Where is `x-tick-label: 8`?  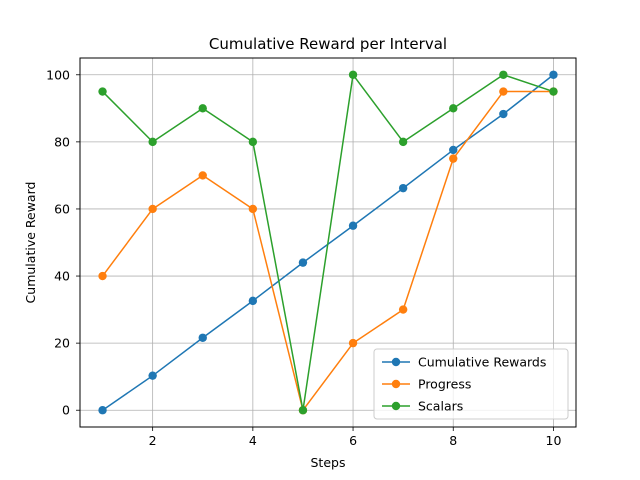
x-tick-label: 8 is located at coordinates (453, 440).